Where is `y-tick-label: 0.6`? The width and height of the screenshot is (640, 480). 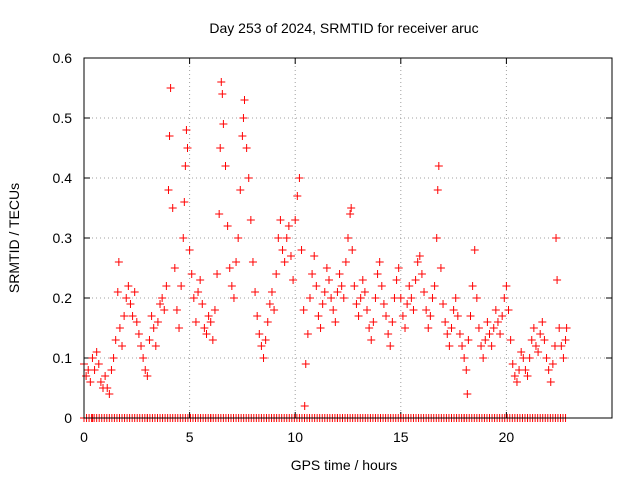 y-tick-label: 0.6 is located at coordinates (63, 58).